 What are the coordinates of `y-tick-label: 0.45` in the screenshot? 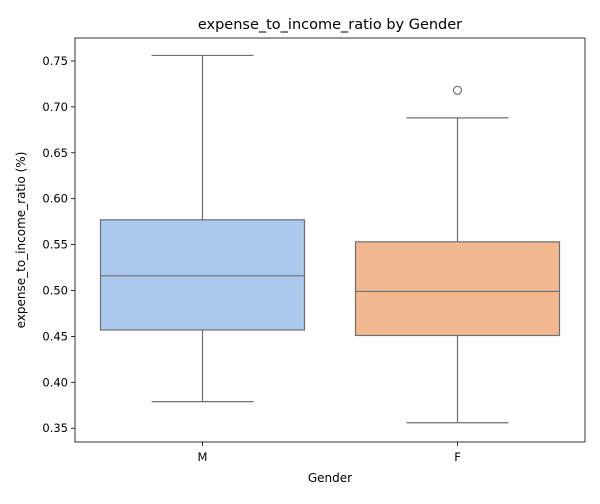 It's located at (55, 336).